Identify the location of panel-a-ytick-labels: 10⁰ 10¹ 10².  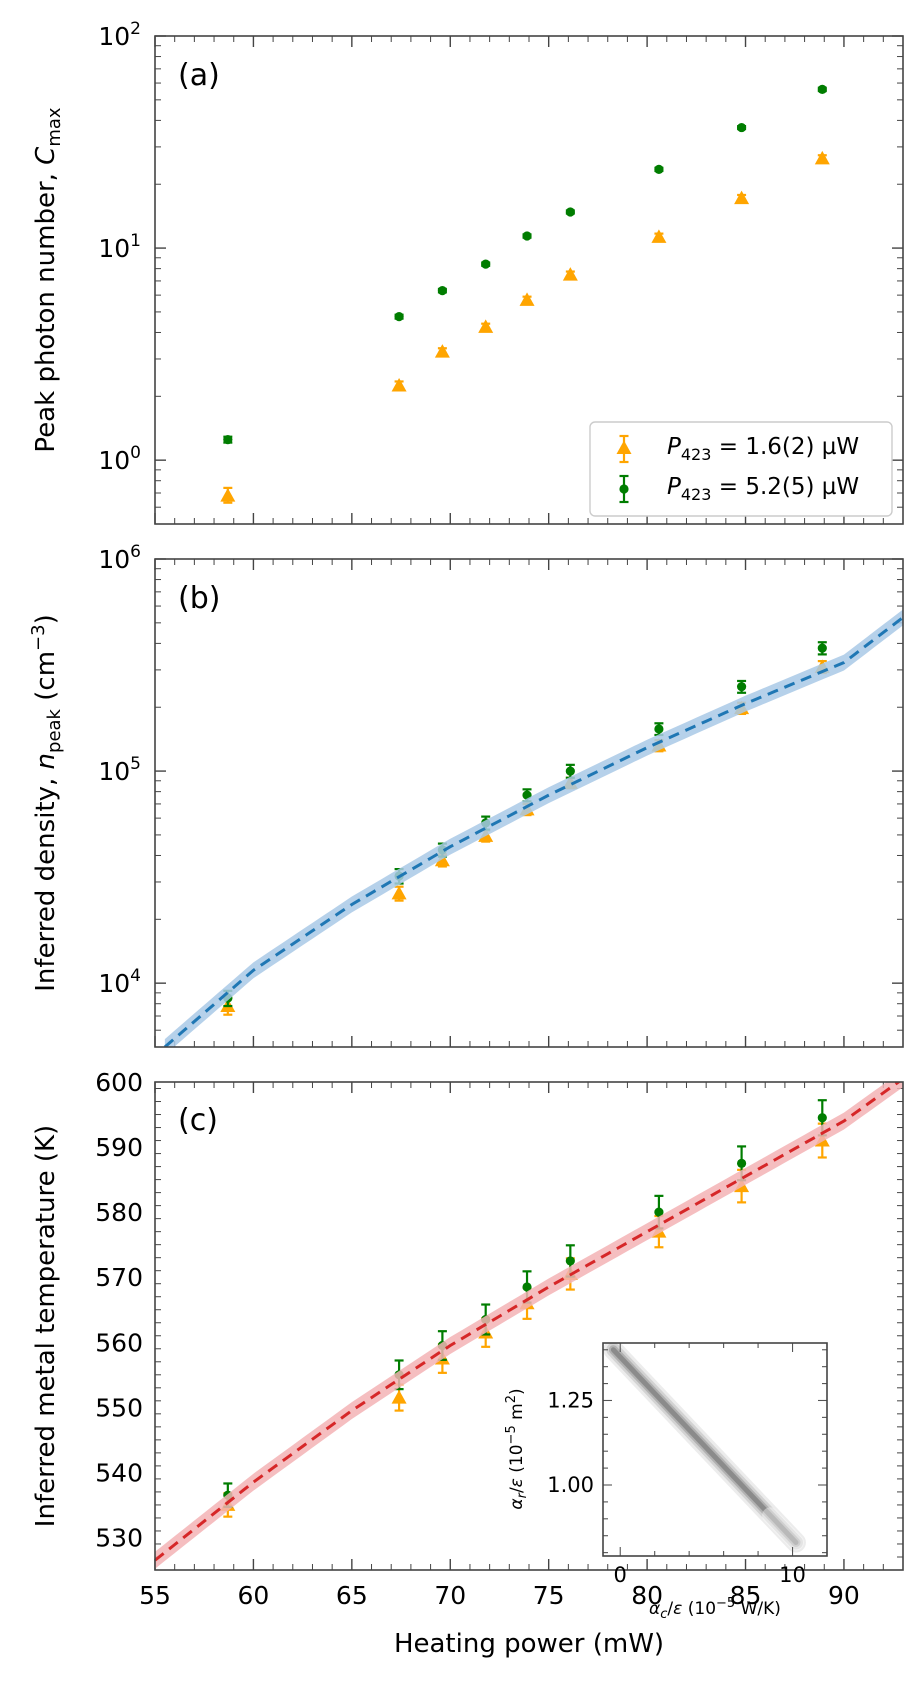
(119, 247).